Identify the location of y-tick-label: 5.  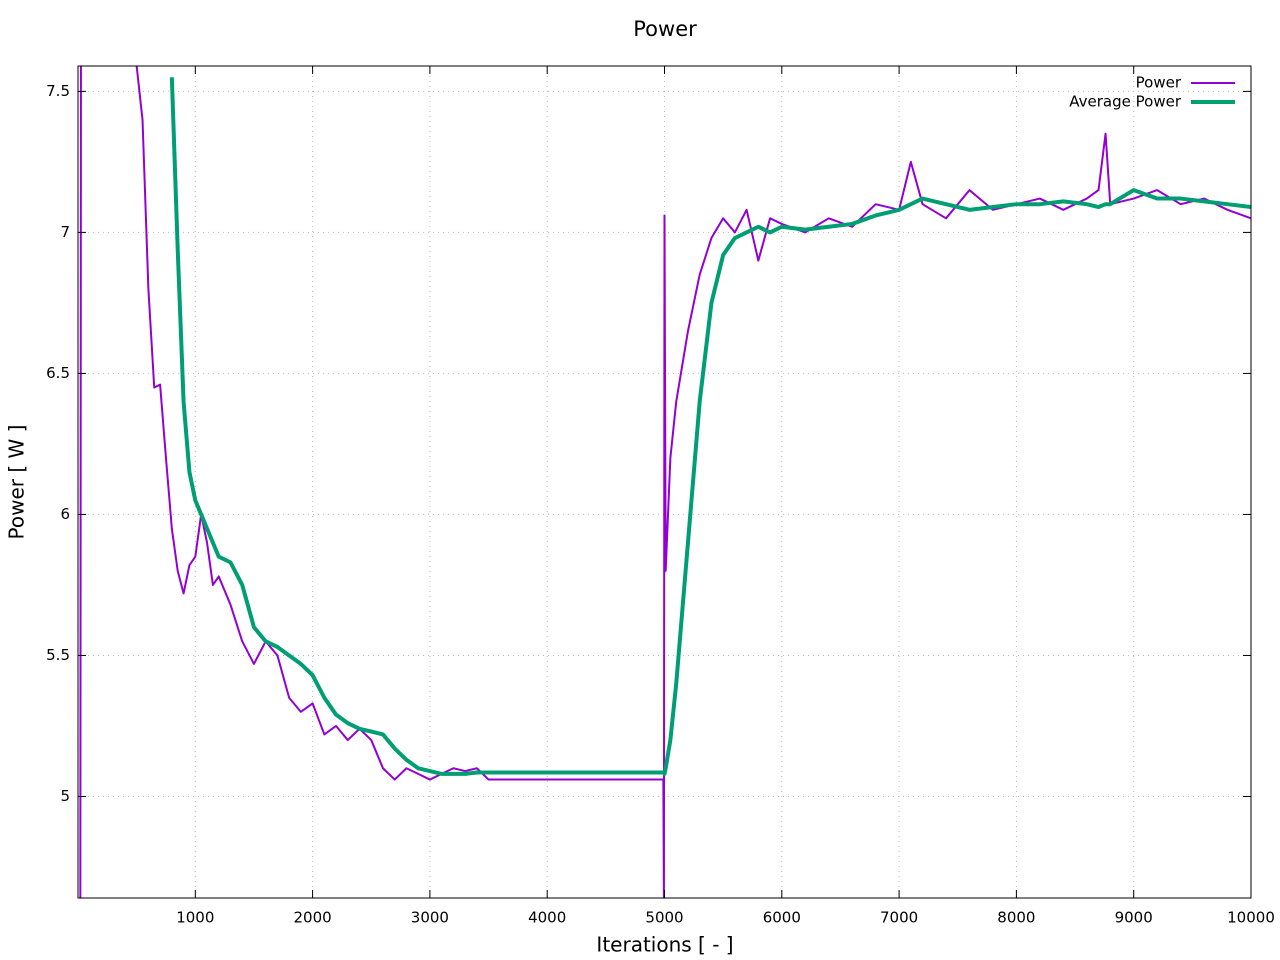
(65, 796).